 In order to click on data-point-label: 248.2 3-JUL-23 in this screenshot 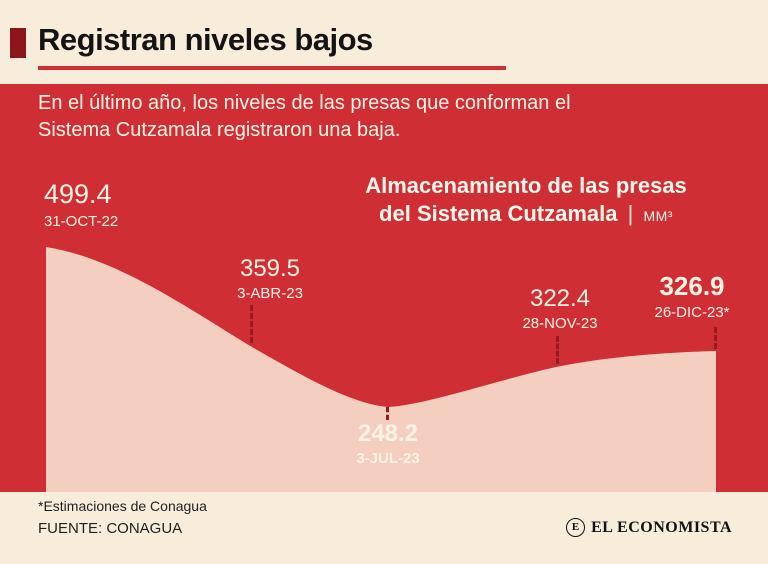, I will do `click(388, 444)`.